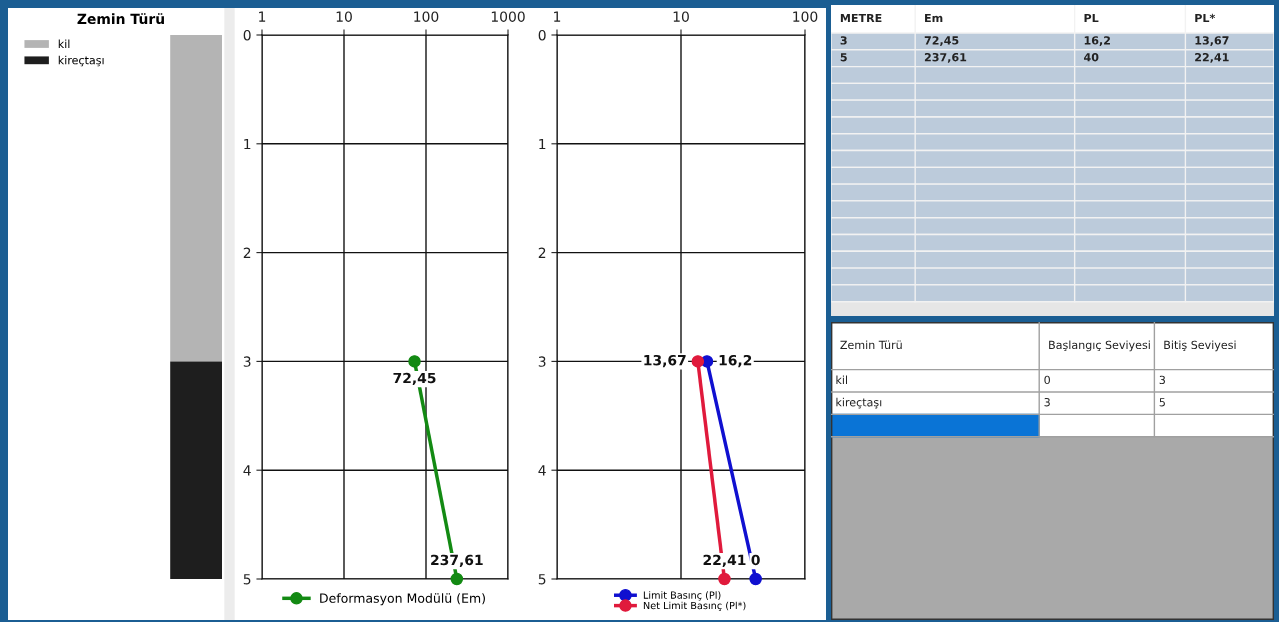  What do you see at coordinates (1047, 380) in the screenshot?
I see `text: 0` at bounding box center [1047, 380].